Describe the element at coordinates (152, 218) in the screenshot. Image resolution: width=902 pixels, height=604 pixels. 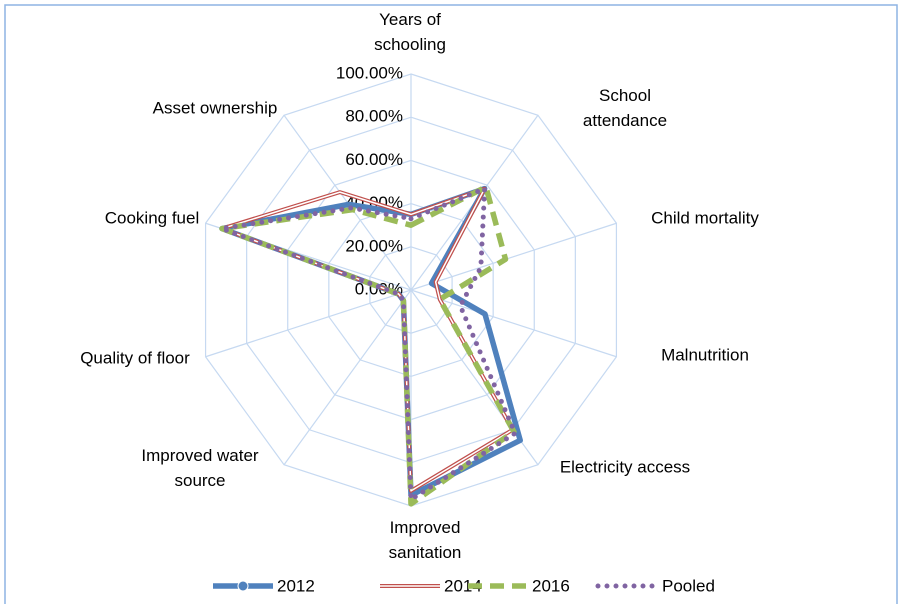
I see `category-label: Cooking fuel` at that location.